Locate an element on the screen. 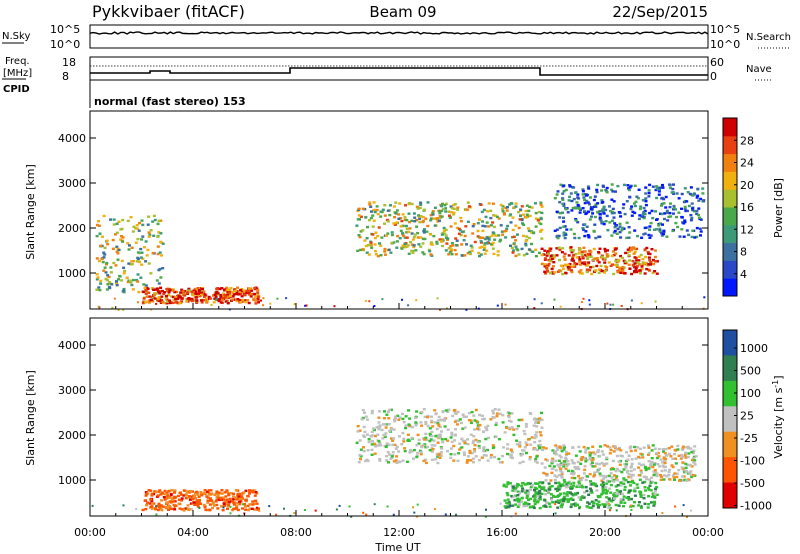 The height and width of the screenshot is (554, 800). colorbar-tick-label: -1000 is located at coordinates (756, 506).